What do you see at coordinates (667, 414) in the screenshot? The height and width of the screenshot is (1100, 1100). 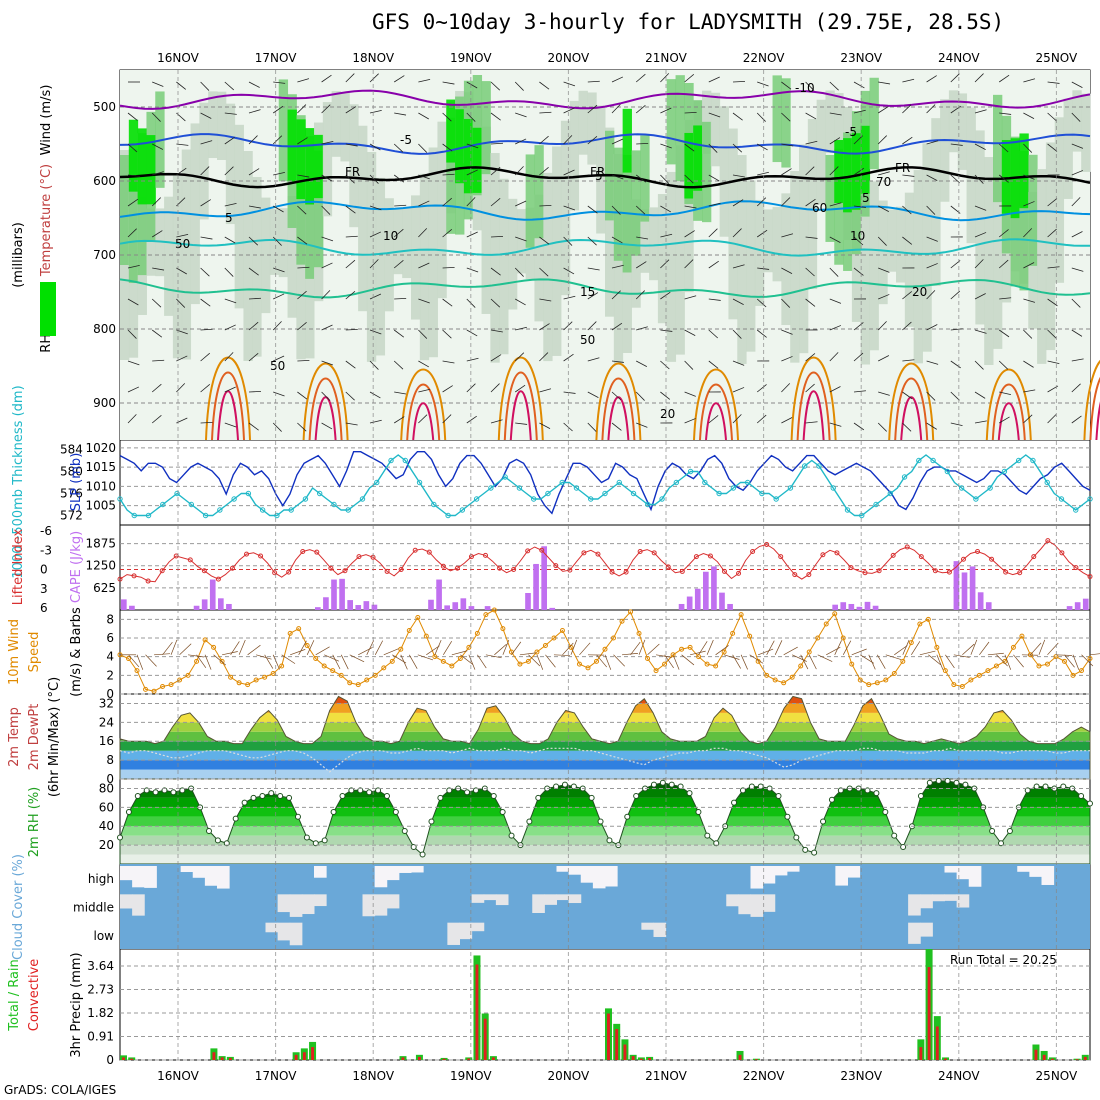 I see `contour-label: 20` at bounding box center [667, 414].